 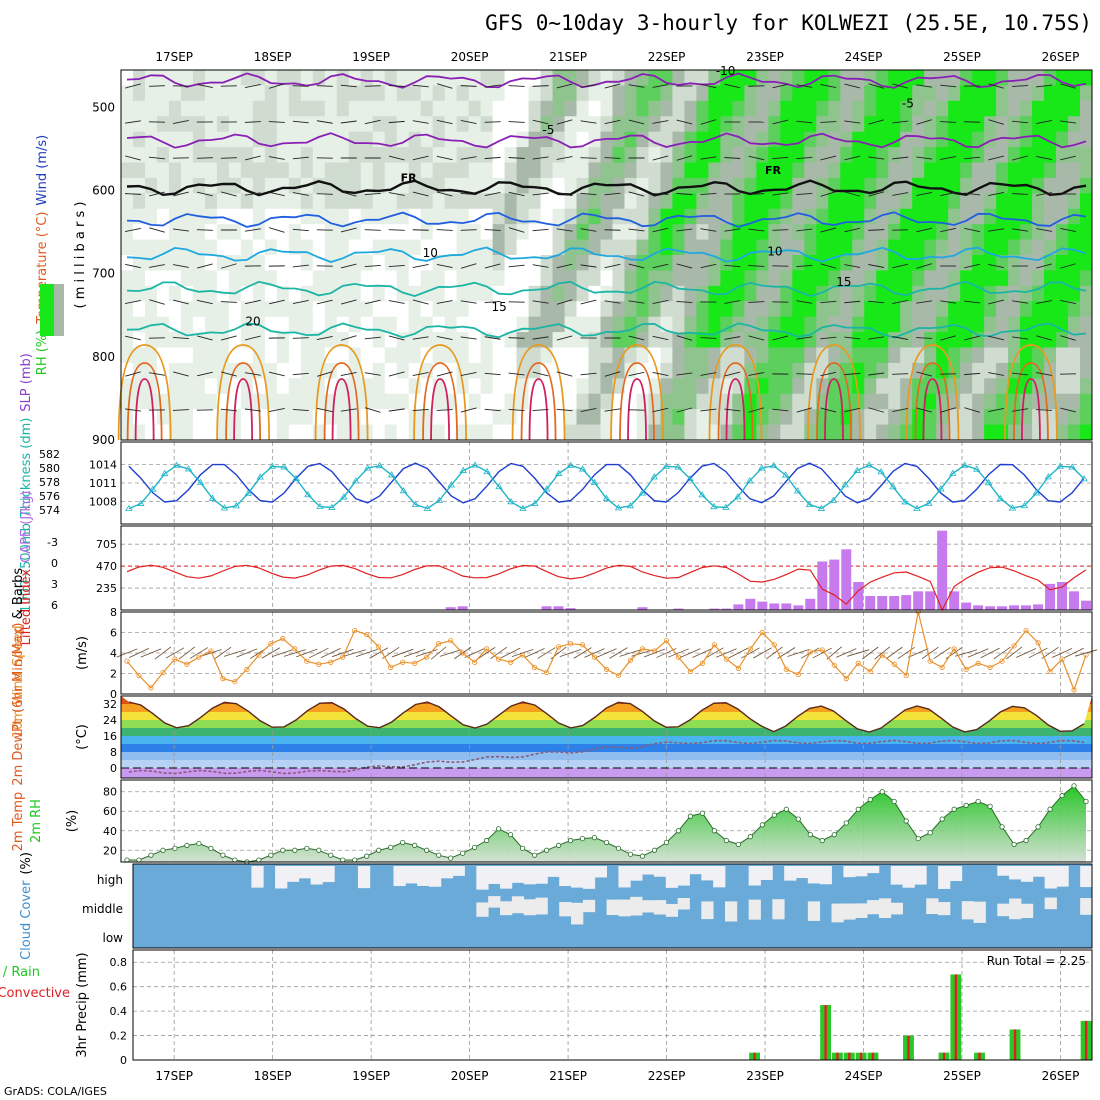 I want to click on rh-point, so click(x=594, y=837).